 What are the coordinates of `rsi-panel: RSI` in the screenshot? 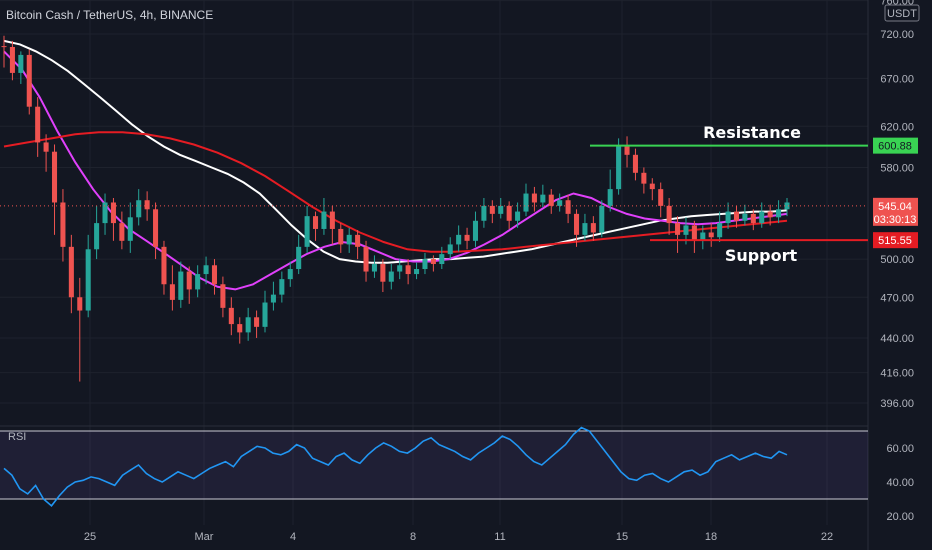 It's located at (434, 466).